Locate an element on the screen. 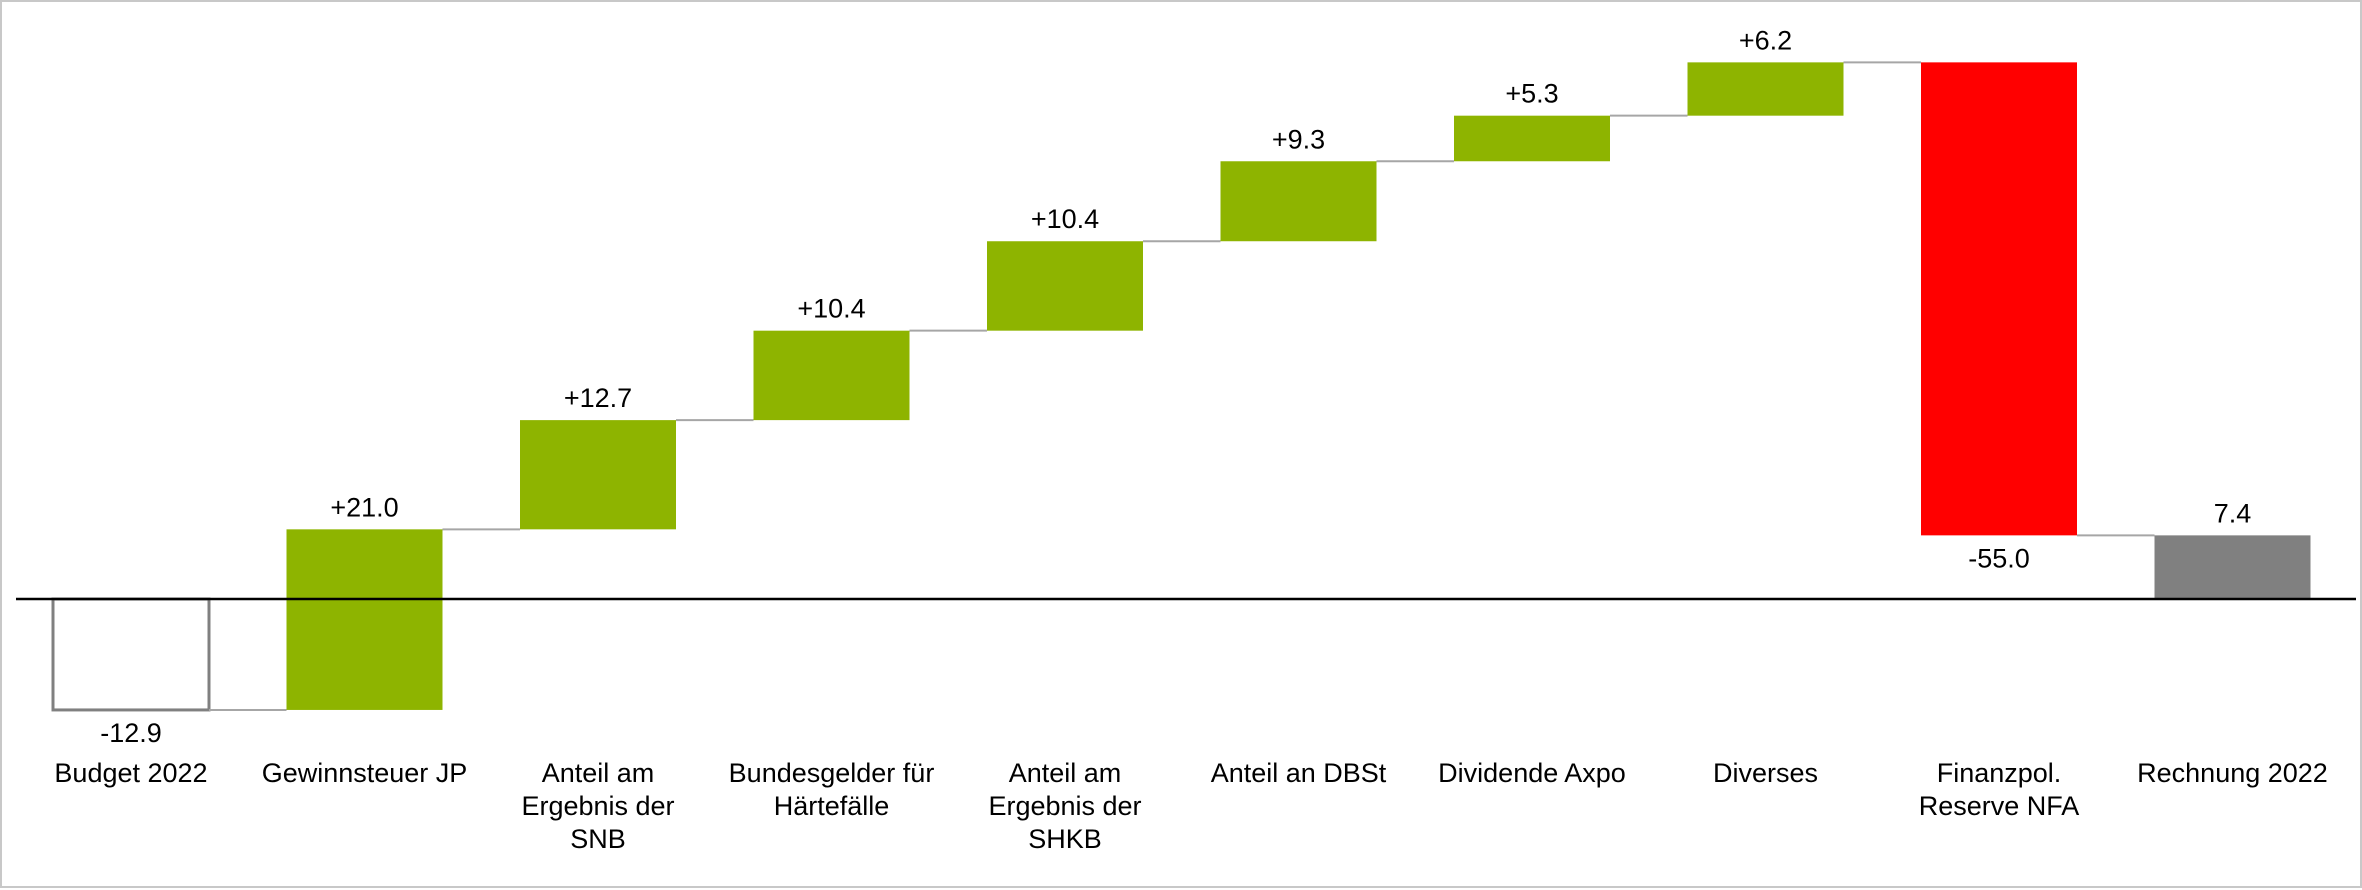 The width and height of the screenshot is (2362, 890). data-label: +21.0 is located at coordinates (364, 507).